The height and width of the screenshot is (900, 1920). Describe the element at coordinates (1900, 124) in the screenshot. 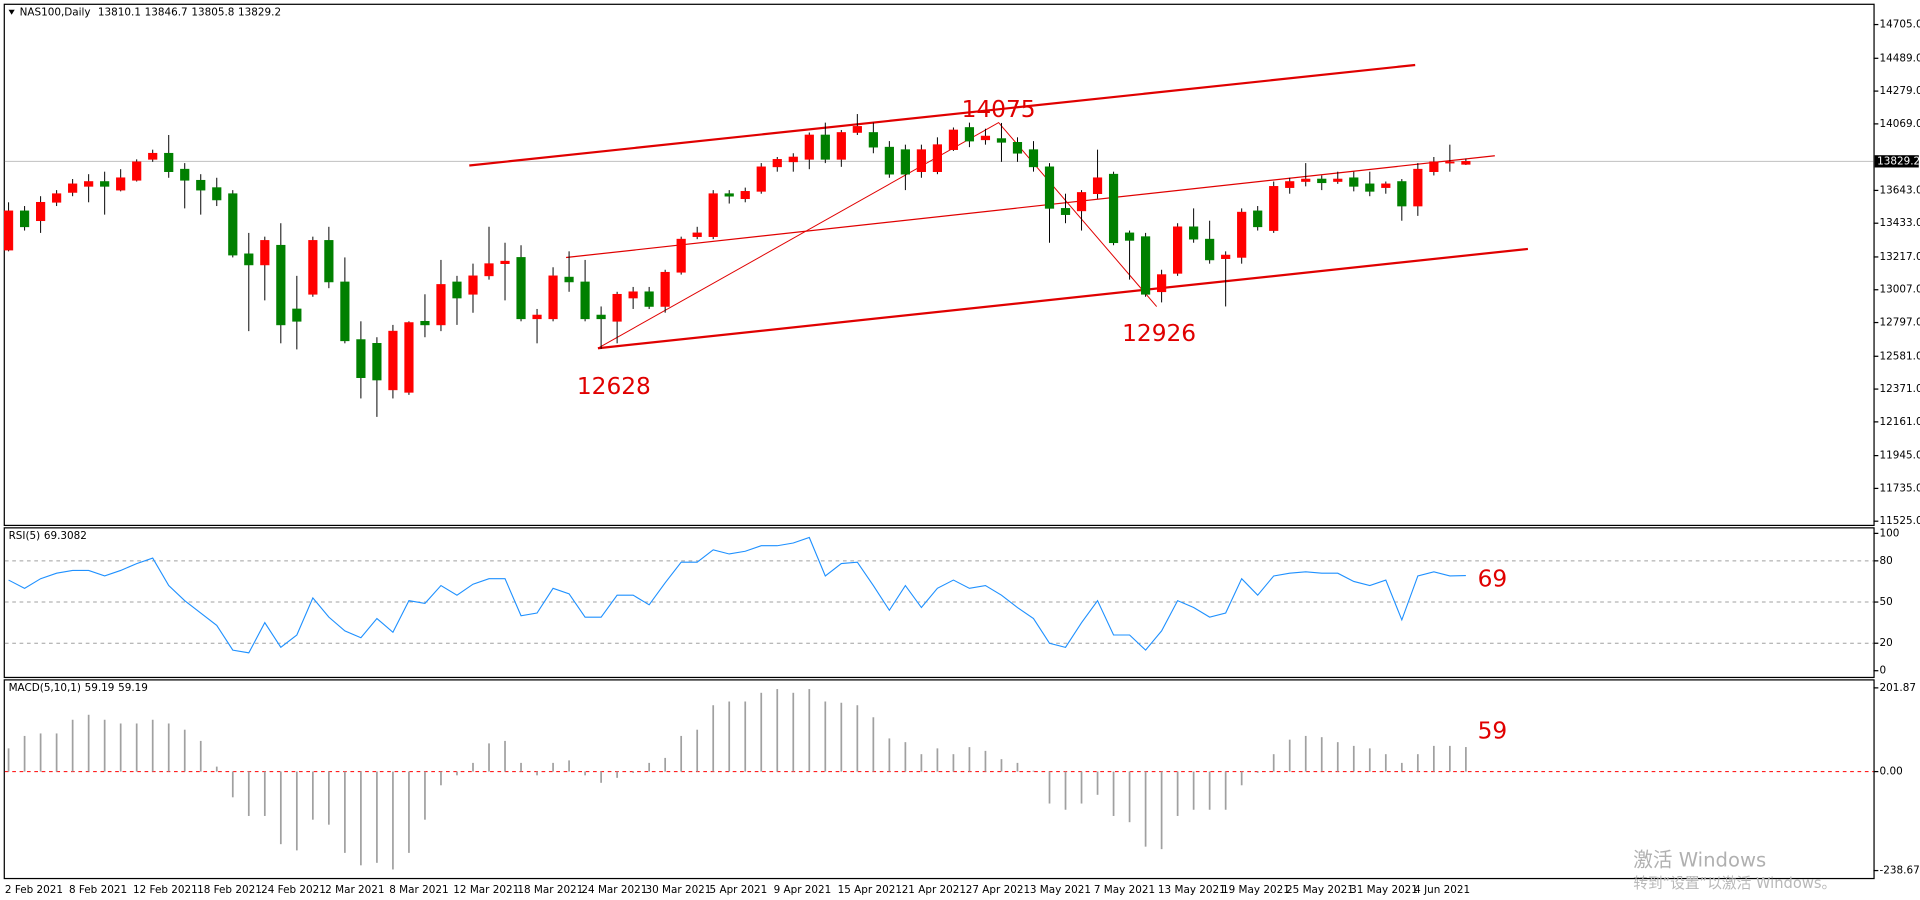

I see `y-tick-label: 14069.0` at that location.